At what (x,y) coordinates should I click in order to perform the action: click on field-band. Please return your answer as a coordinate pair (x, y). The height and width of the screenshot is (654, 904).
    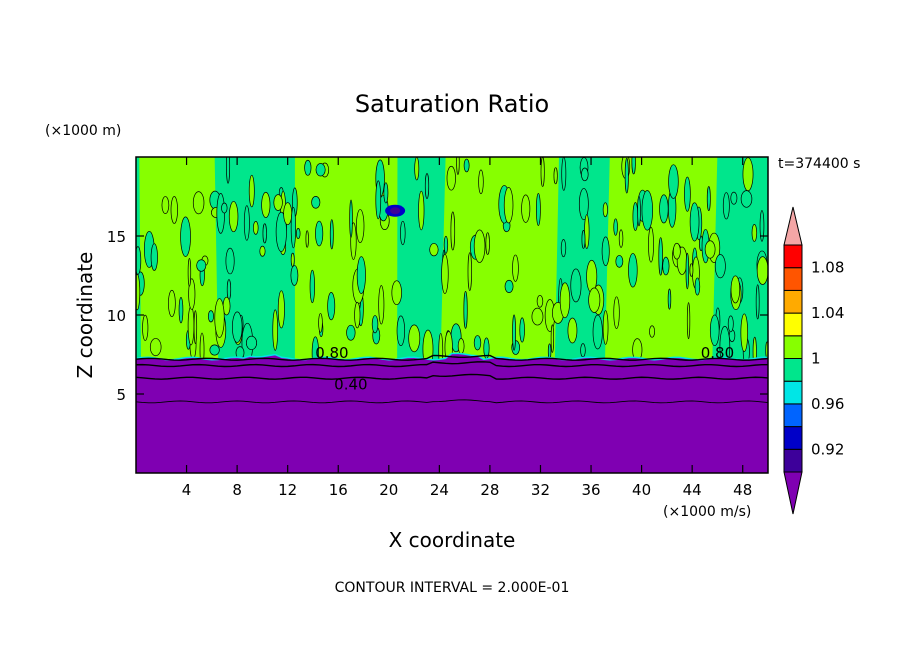
    Looking at the image, I should click on (345, 258).